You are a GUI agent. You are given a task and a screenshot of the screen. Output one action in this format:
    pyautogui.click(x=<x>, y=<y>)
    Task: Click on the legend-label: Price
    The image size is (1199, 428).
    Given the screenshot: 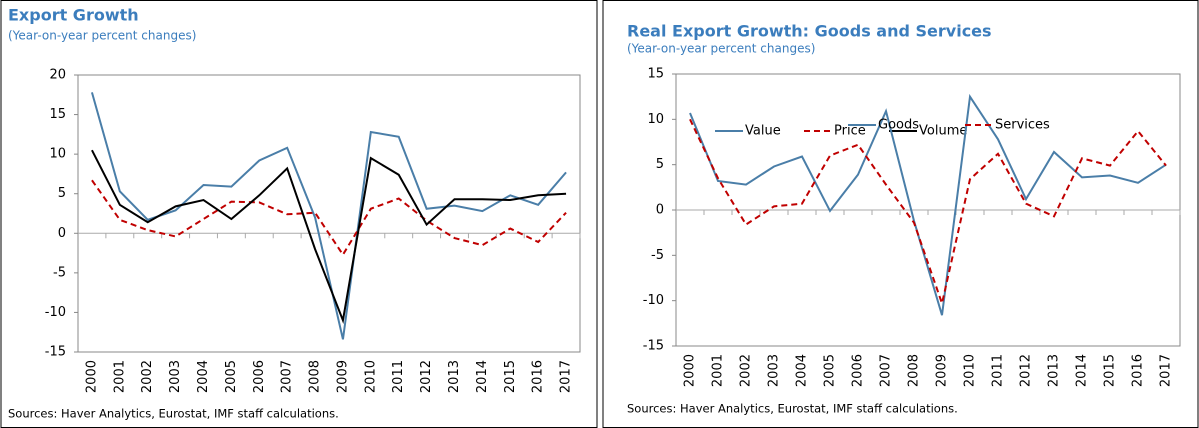 What is the action you would take?
    pyautogui.click(x=850, y=131)
    